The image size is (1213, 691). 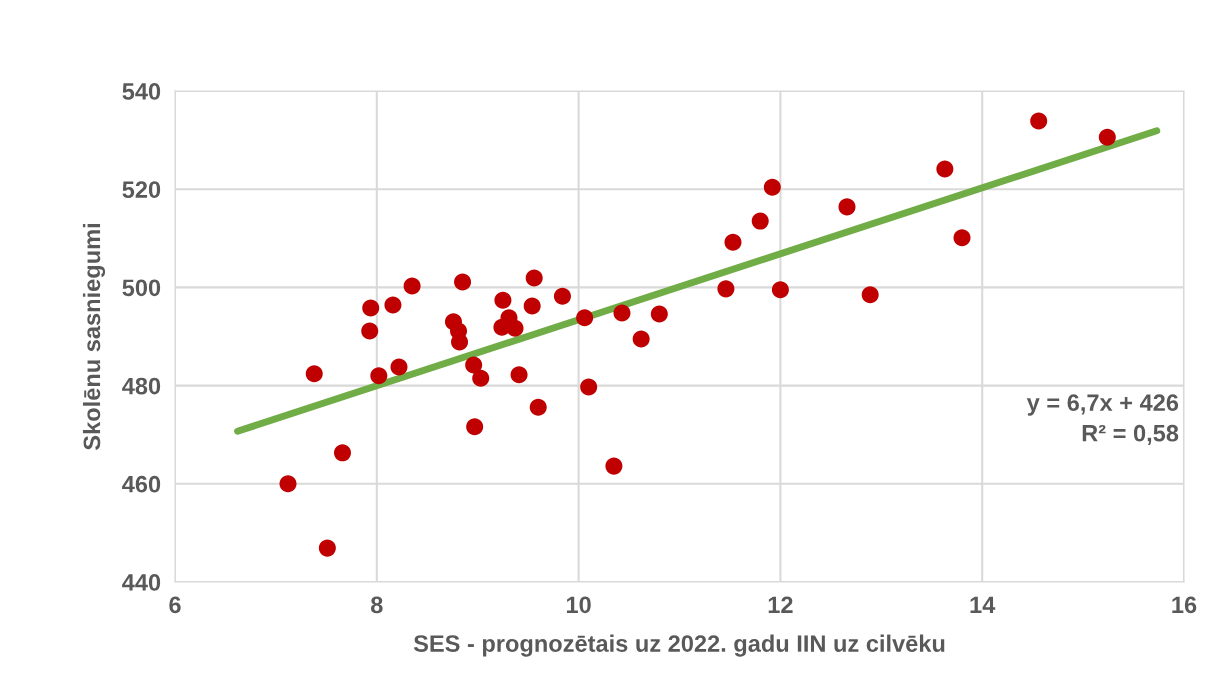 I want to click on y-tick-label: 460, so click(x=141, y=484).